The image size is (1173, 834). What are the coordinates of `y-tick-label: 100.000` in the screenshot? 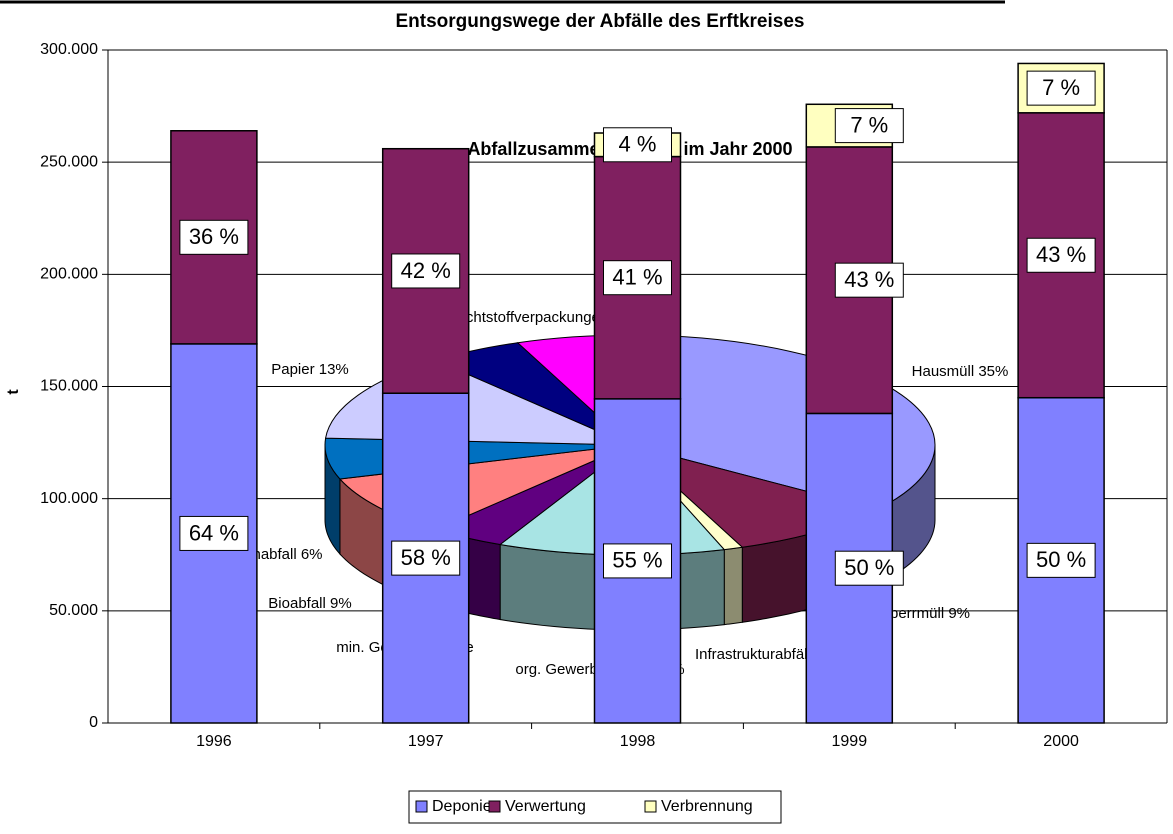 It's located at (69, 498).